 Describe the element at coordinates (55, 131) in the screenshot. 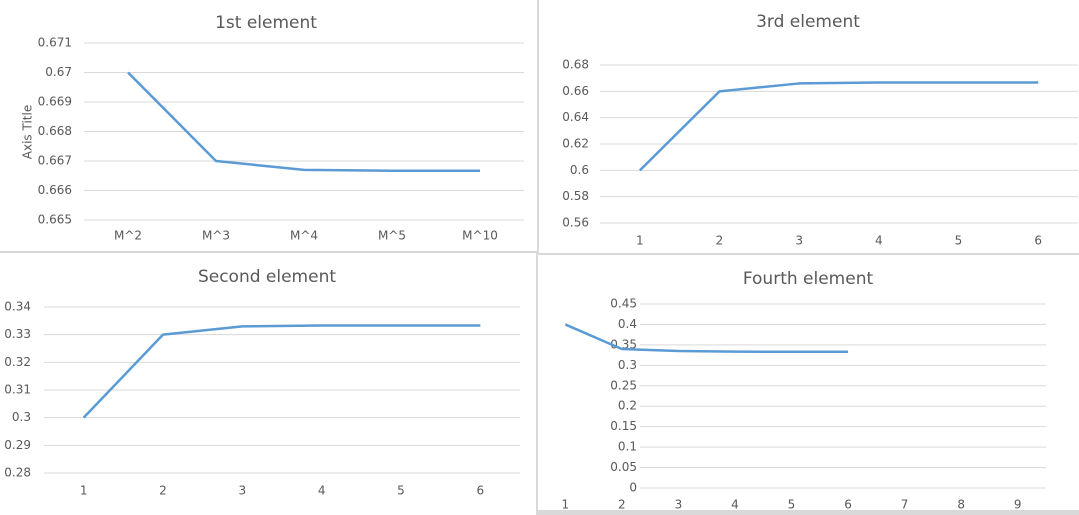

I see `y-tick-label: 0.668` at that location.